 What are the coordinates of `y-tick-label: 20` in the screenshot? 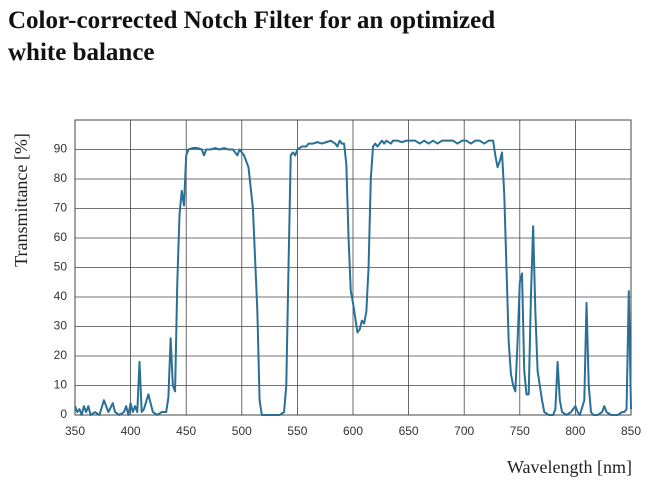 It's located at (61, 355).